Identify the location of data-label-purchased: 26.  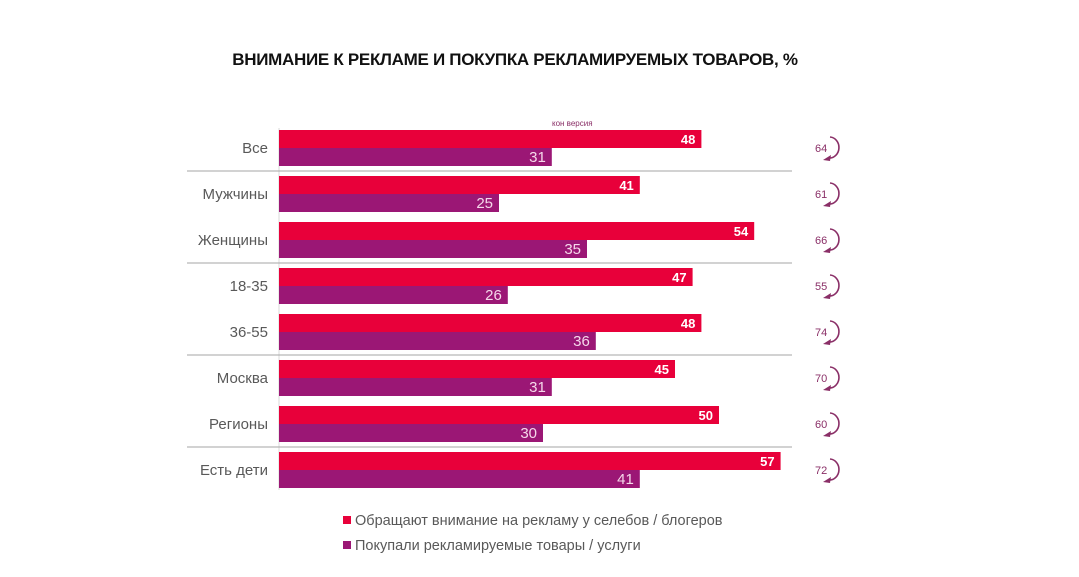
(493, 295).